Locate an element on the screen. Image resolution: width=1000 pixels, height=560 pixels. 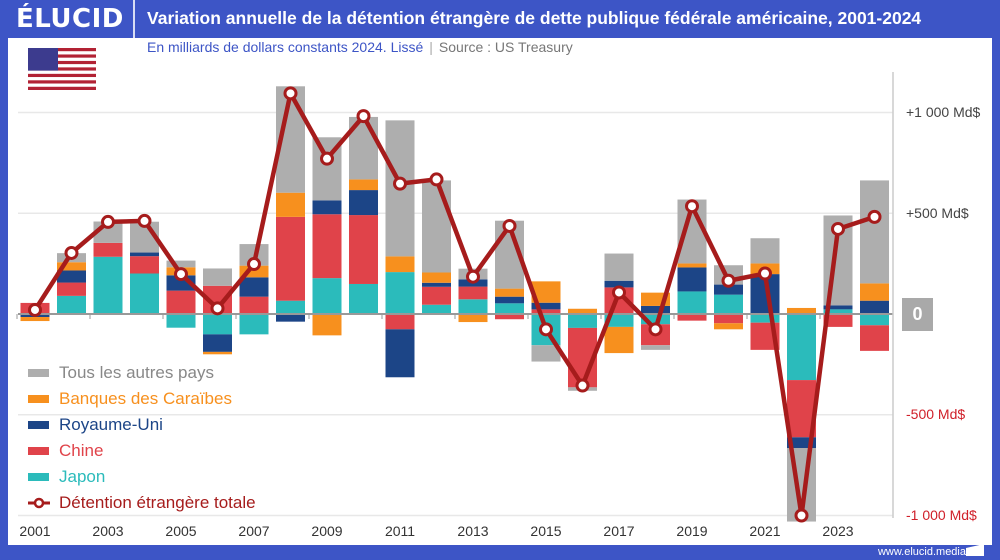
total-point-2015 is located at coordinates (546, 329).